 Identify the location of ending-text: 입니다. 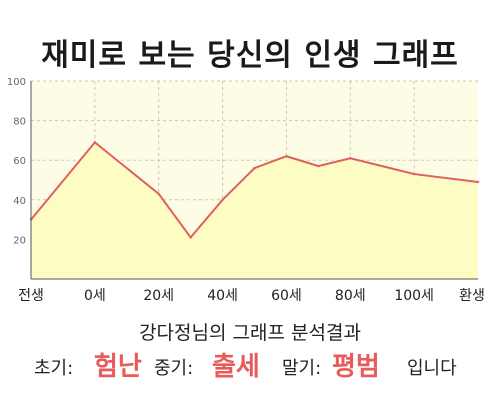
(432, 368).